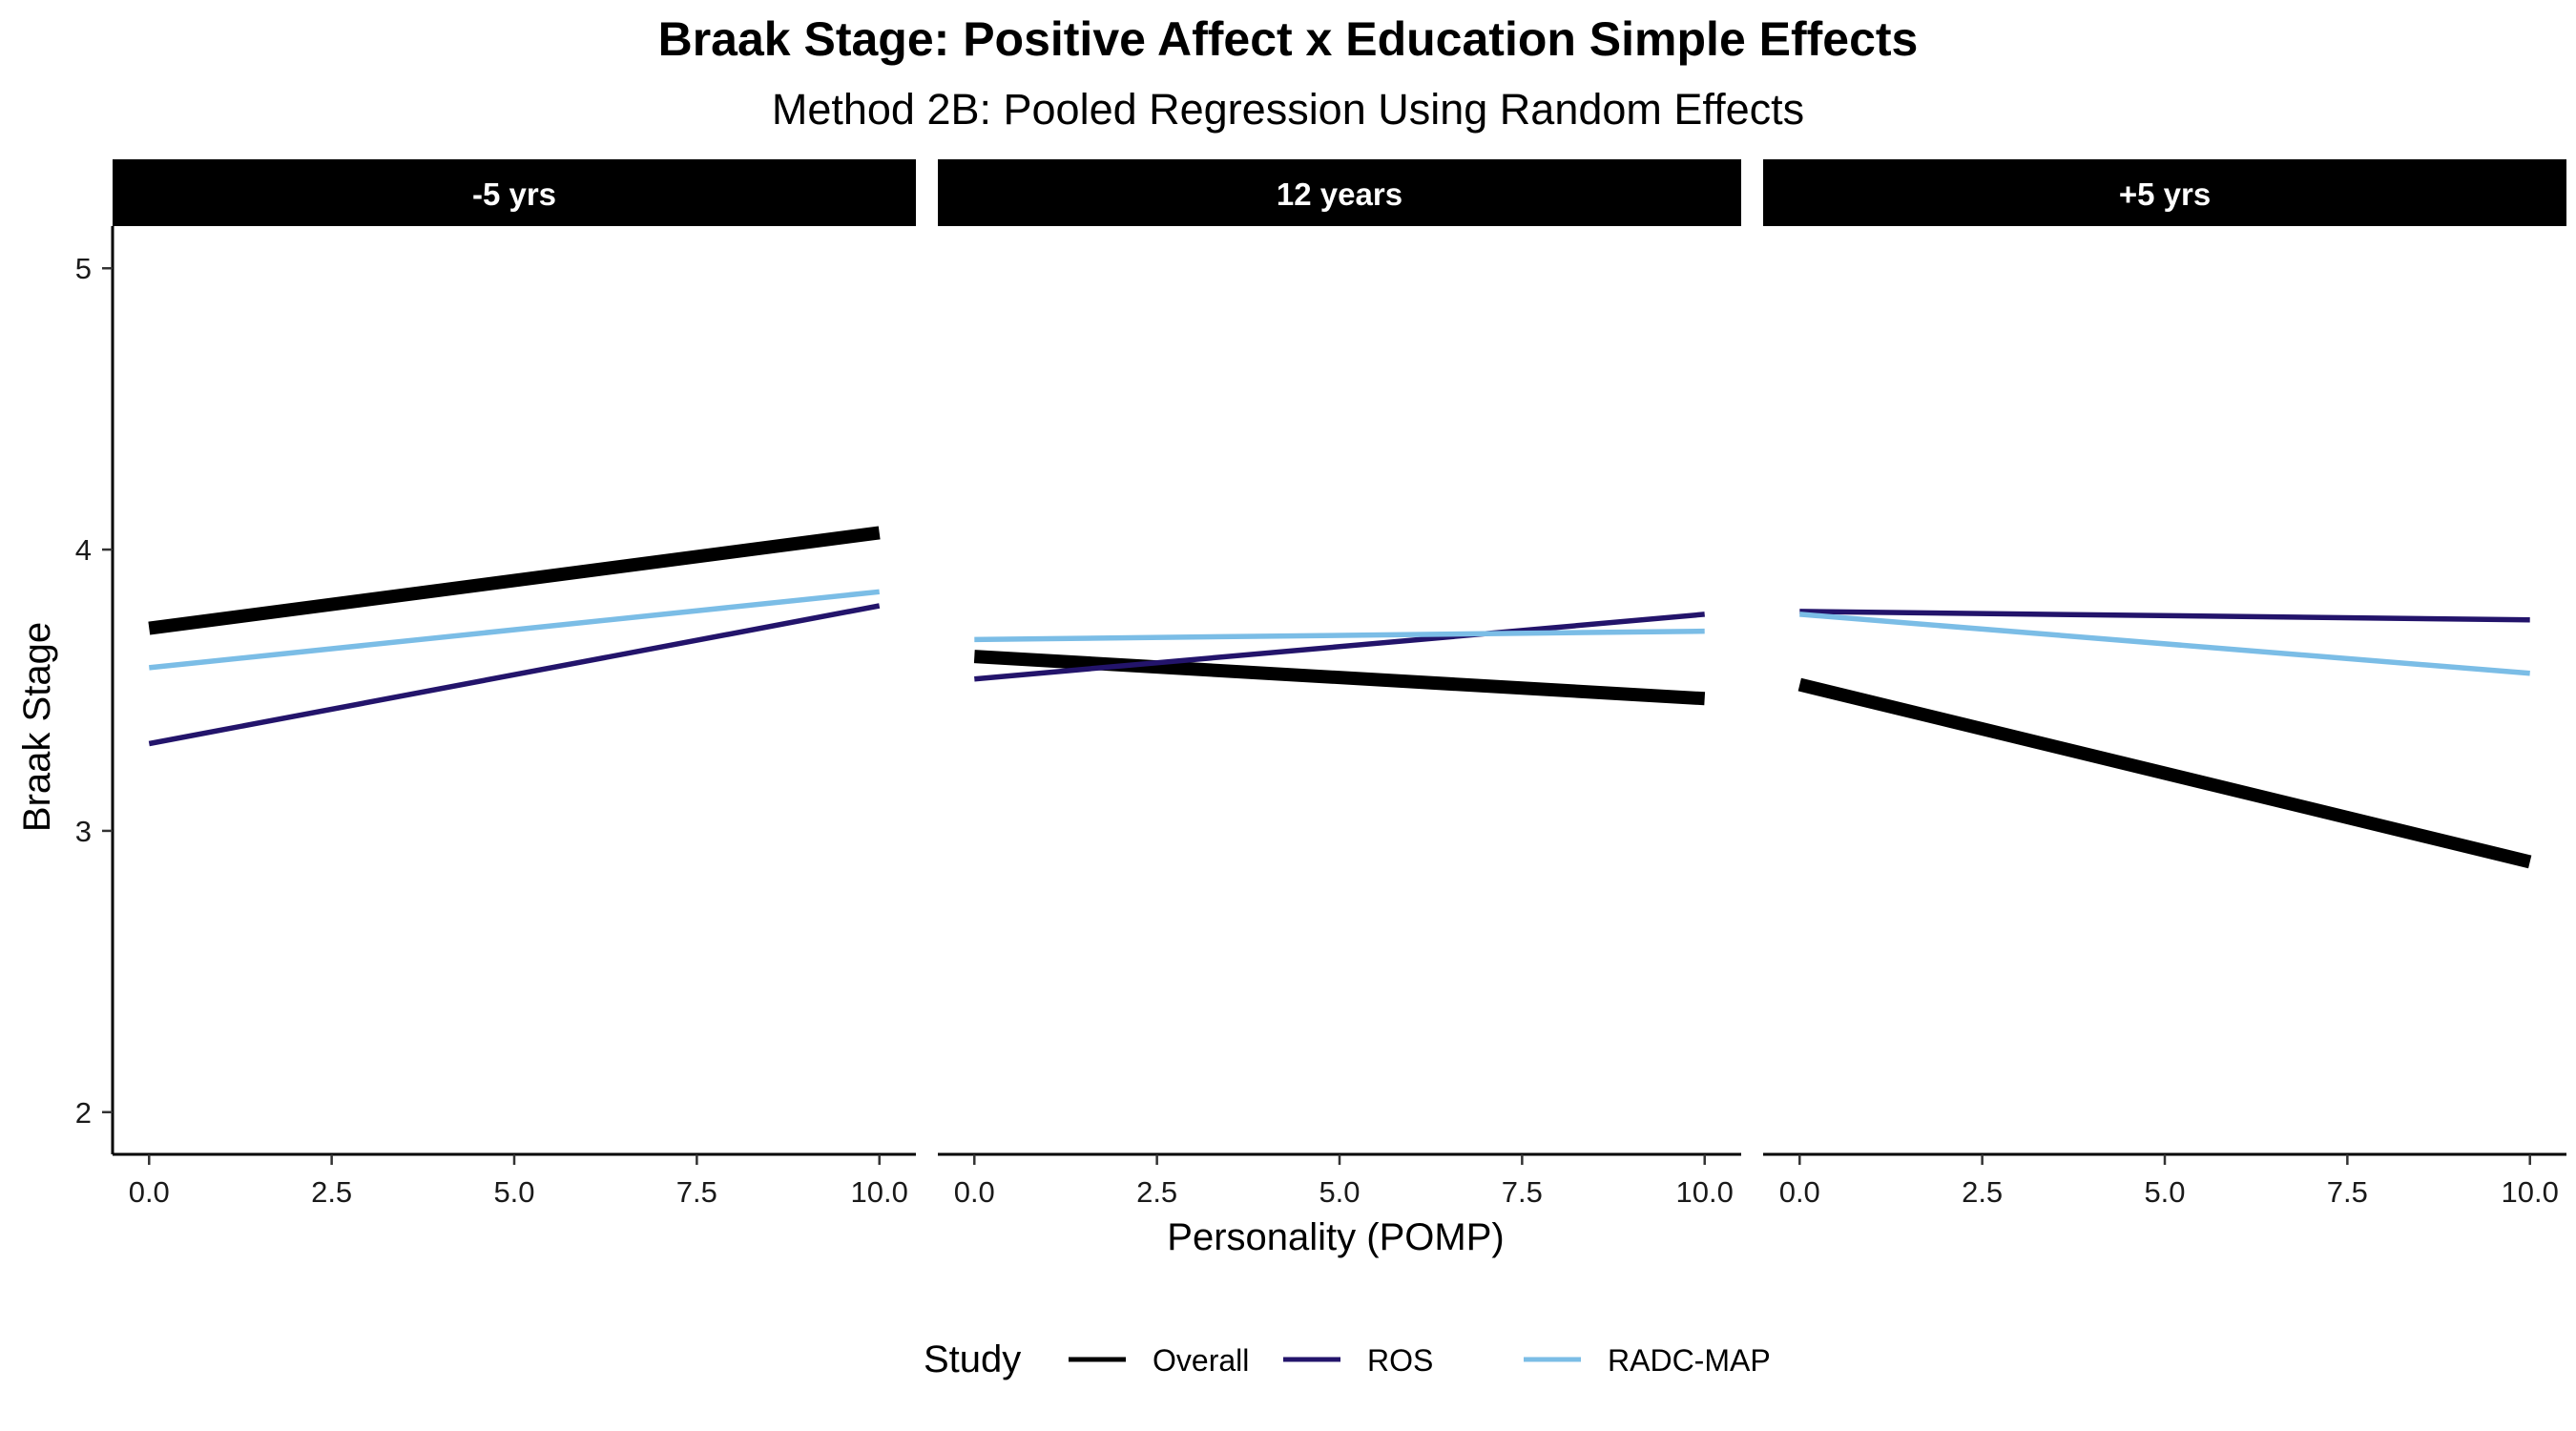 The height and width of the screenshot is (1431, 2576). What do you see at coordinates (1201, 1360) in the screenshot?
I see `legend-label: Overall` at bounding box center [1201, 1360].